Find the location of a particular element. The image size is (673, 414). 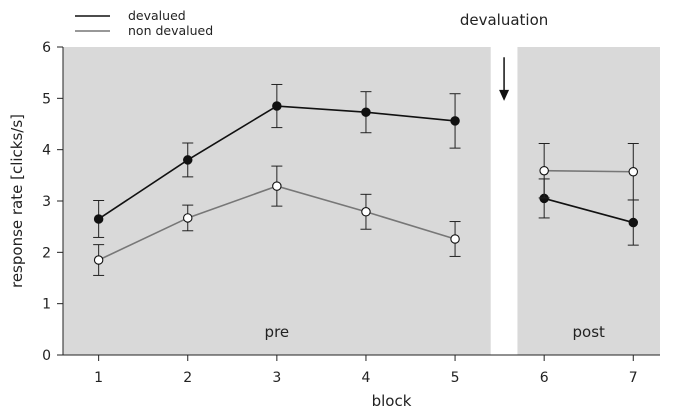

x-tick-label: 4 is located at coordinates (365, 378).